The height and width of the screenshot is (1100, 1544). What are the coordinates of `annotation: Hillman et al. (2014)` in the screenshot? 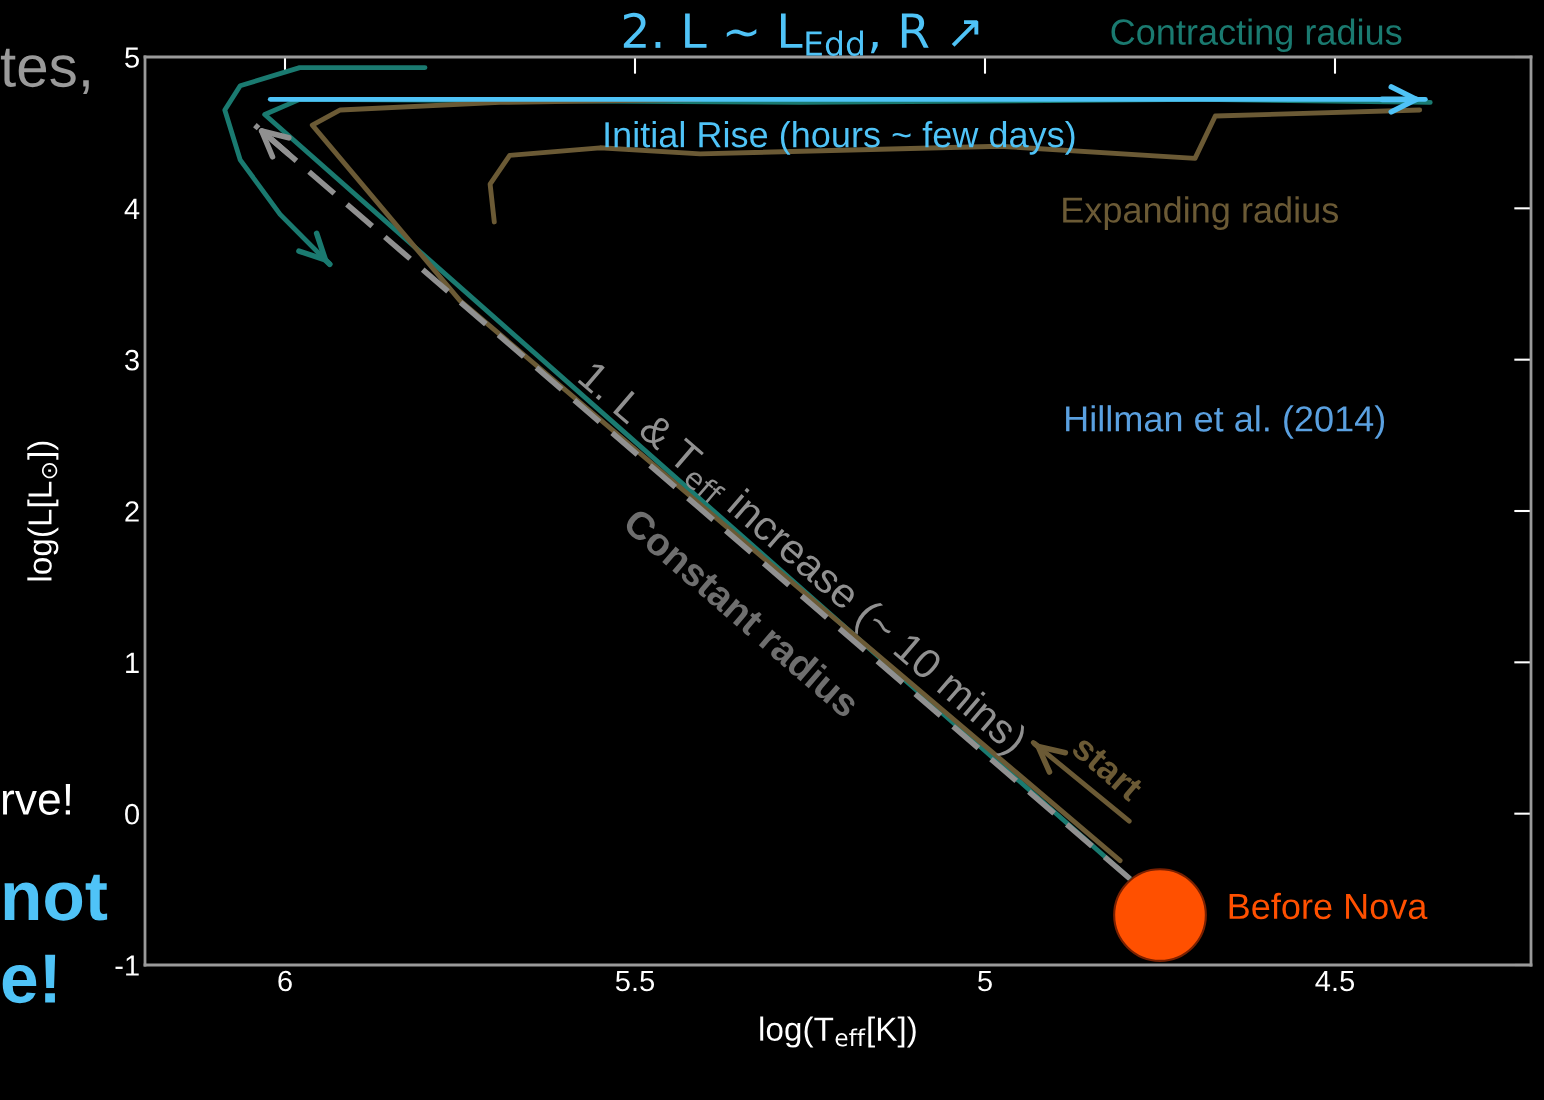 It's located at (1225, 422).